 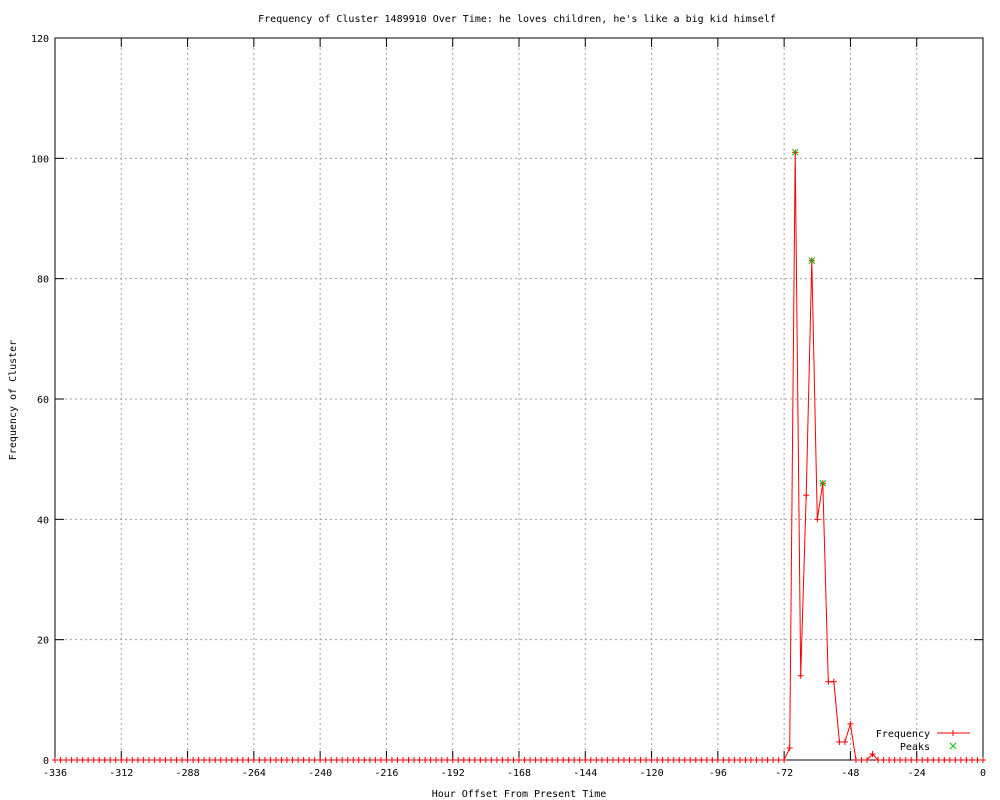 What do you see at coordinates (903, 734) in the screenshot?
I see `legend-label-frequency: Frequency` at bounding box center [903, 734].